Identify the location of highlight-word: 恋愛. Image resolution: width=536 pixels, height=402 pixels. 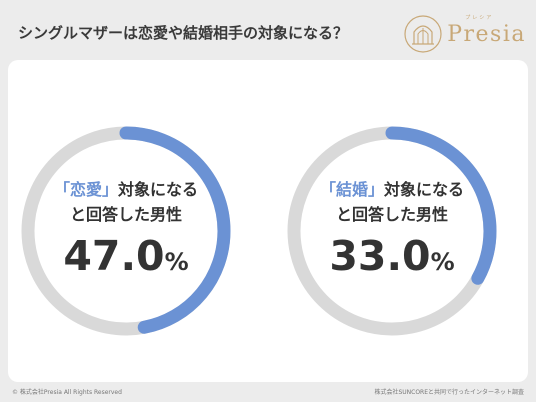
(85, 189).